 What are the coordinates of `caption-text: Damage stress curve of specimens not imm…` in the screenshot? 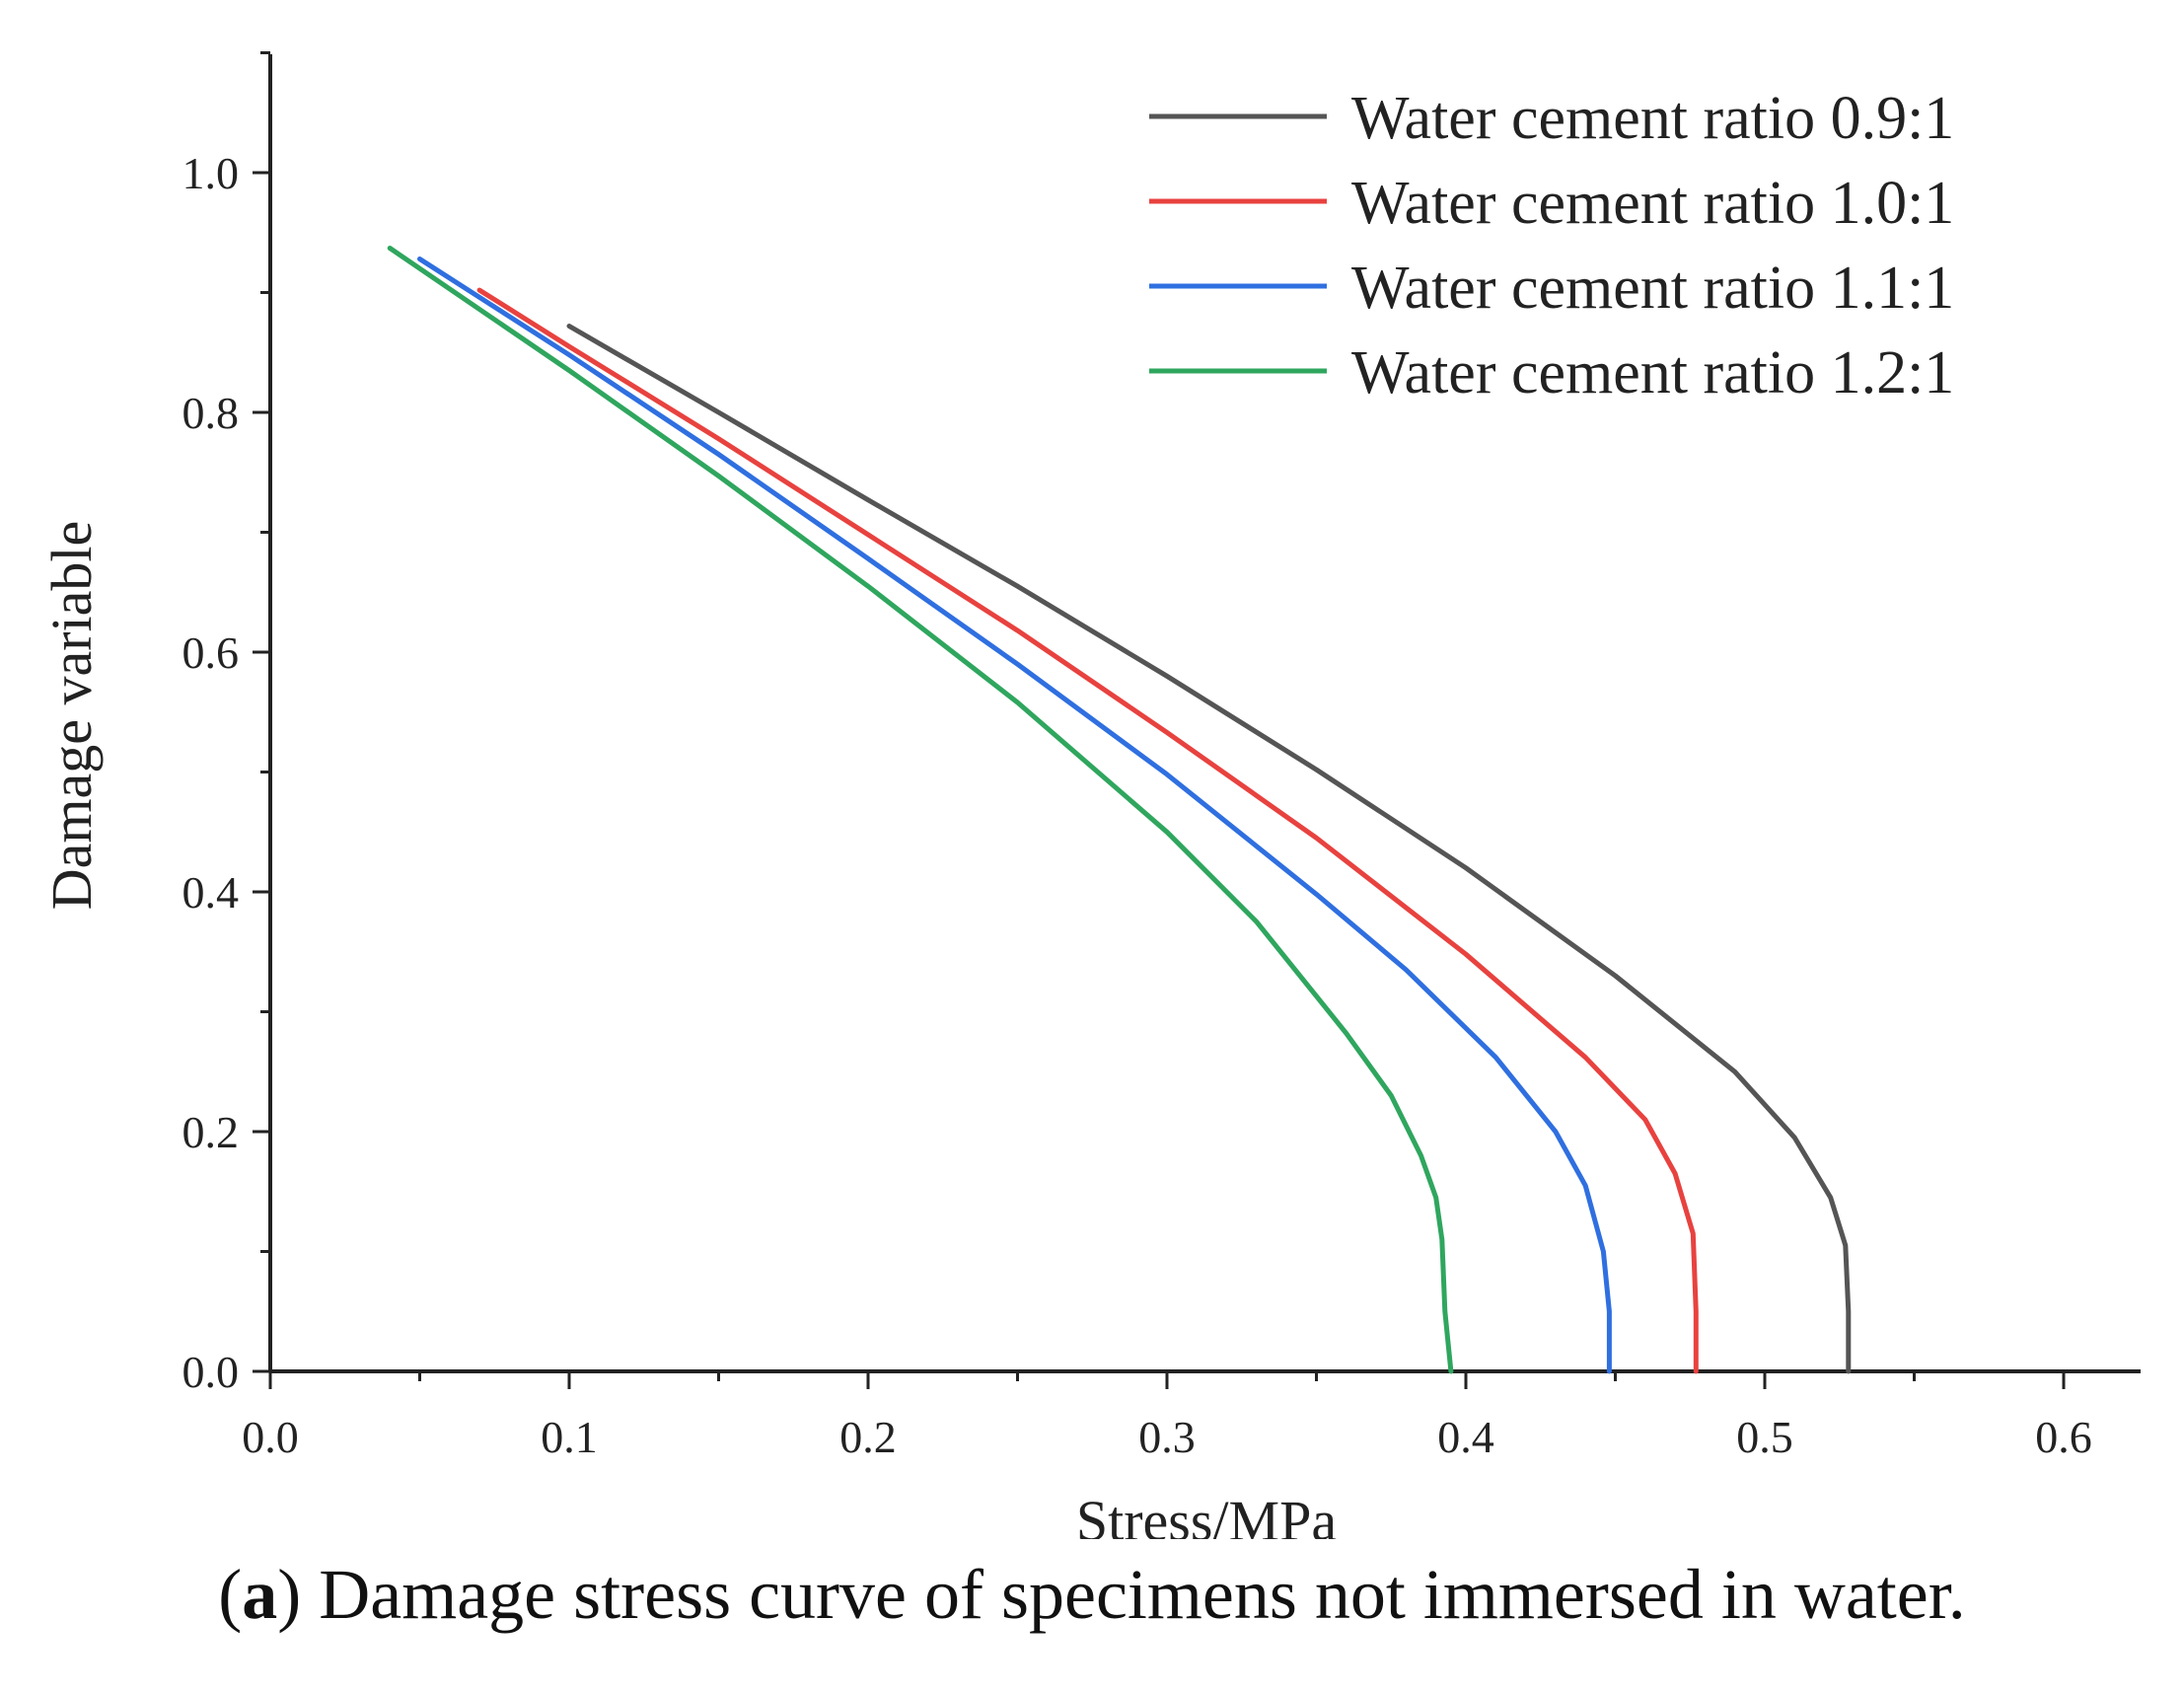 It's located at (1133, 1594).